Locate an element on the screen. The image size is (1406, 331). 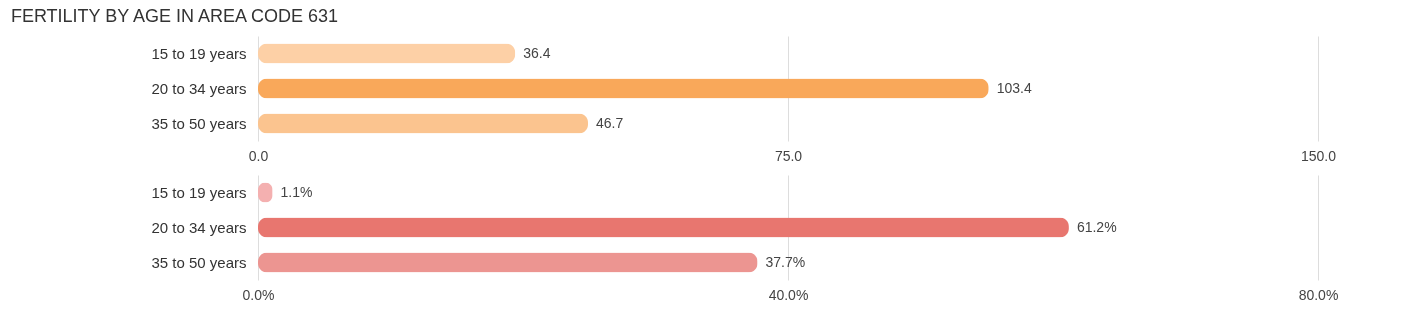
x-tick-label: 0.0% is located at coordinates (258, 294).